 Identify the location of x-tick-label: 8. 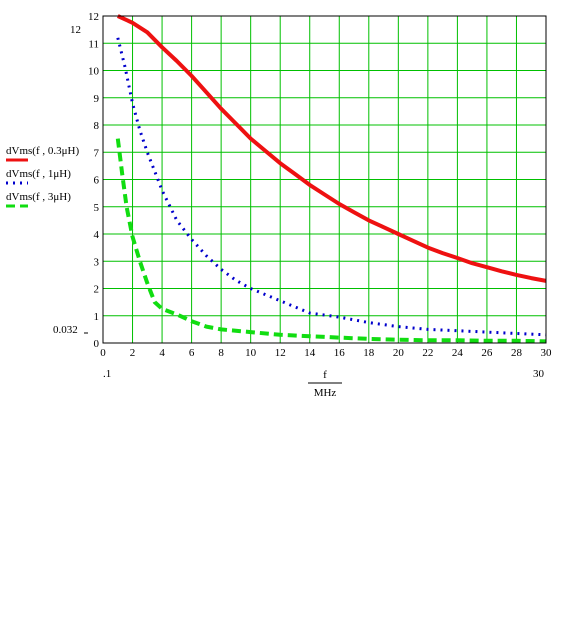
(221, 353).